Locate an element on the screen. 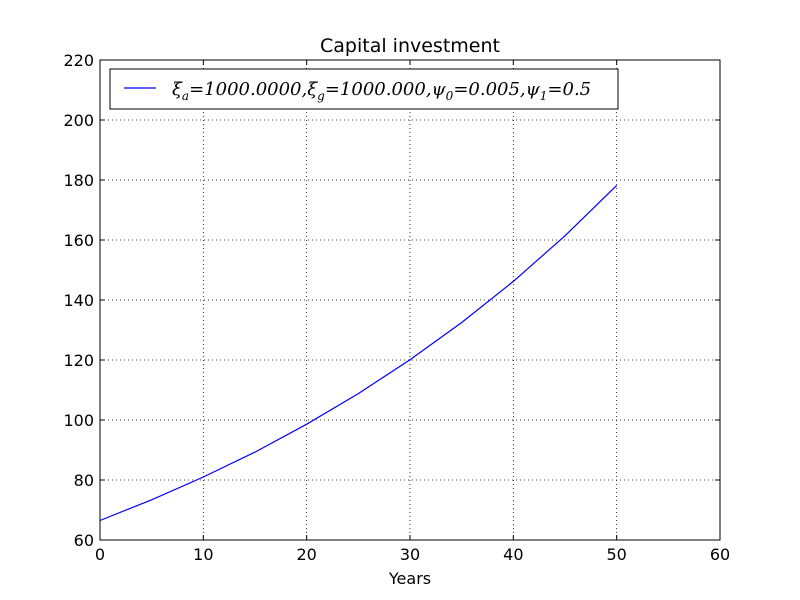  y-tick-label: 120 is located at coordinates (78, 360).